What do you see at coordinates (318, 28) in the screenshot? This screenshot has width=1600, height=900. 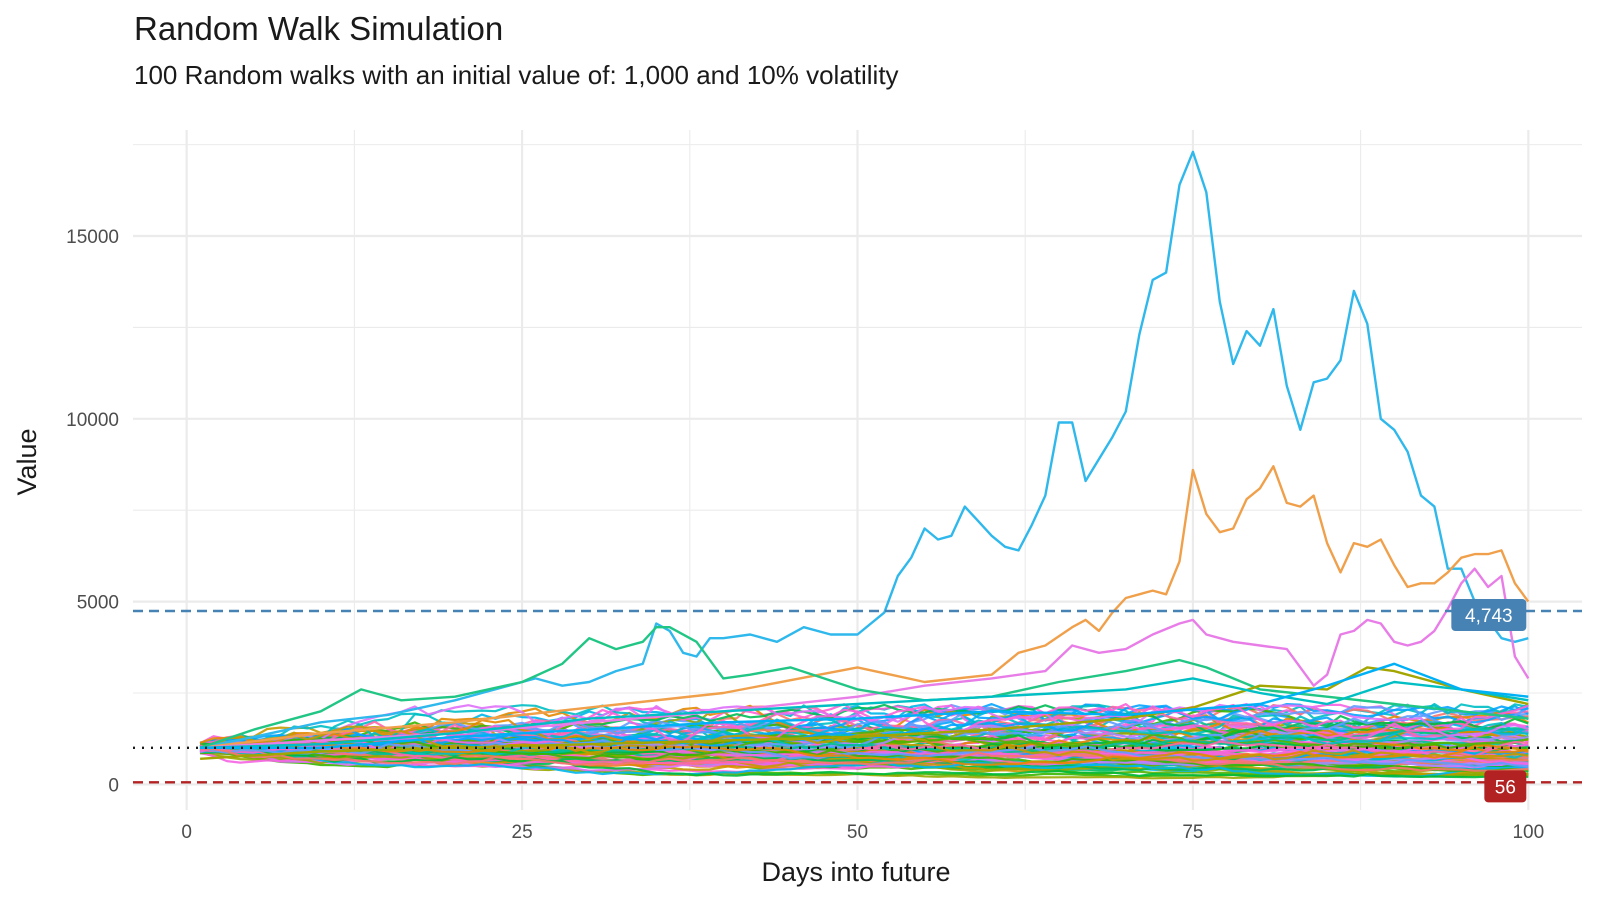 I see `chart-title: Random Walk Simulation` at bounding box center [318, 28].